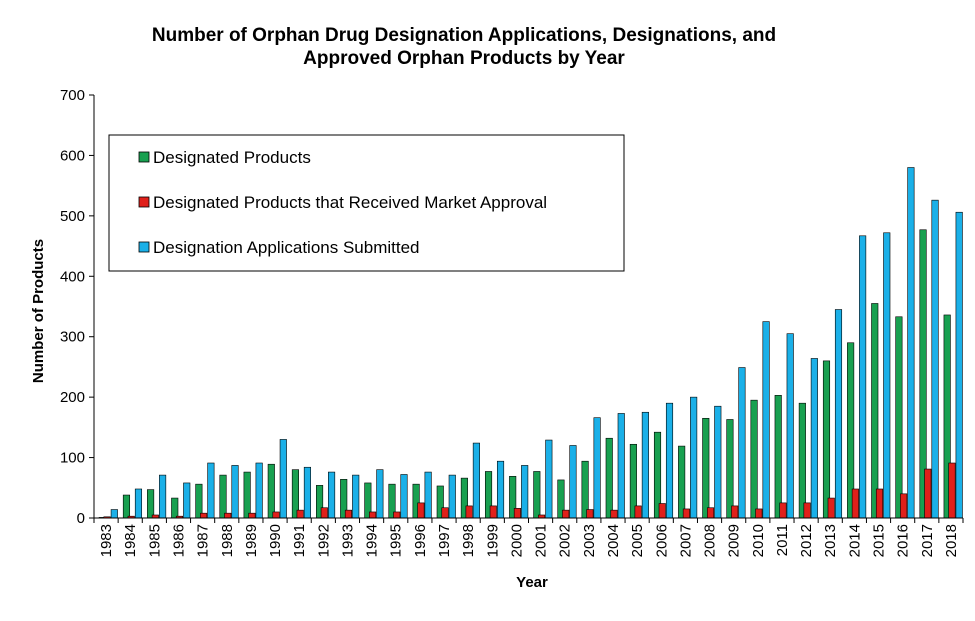  I want to click on x-tick-label: 2000, so click(516, 540).